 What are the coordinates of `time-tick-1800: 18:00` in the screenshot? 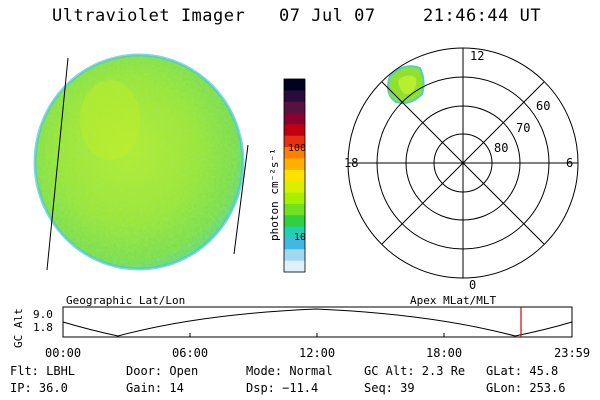 It's located at (444, 353).